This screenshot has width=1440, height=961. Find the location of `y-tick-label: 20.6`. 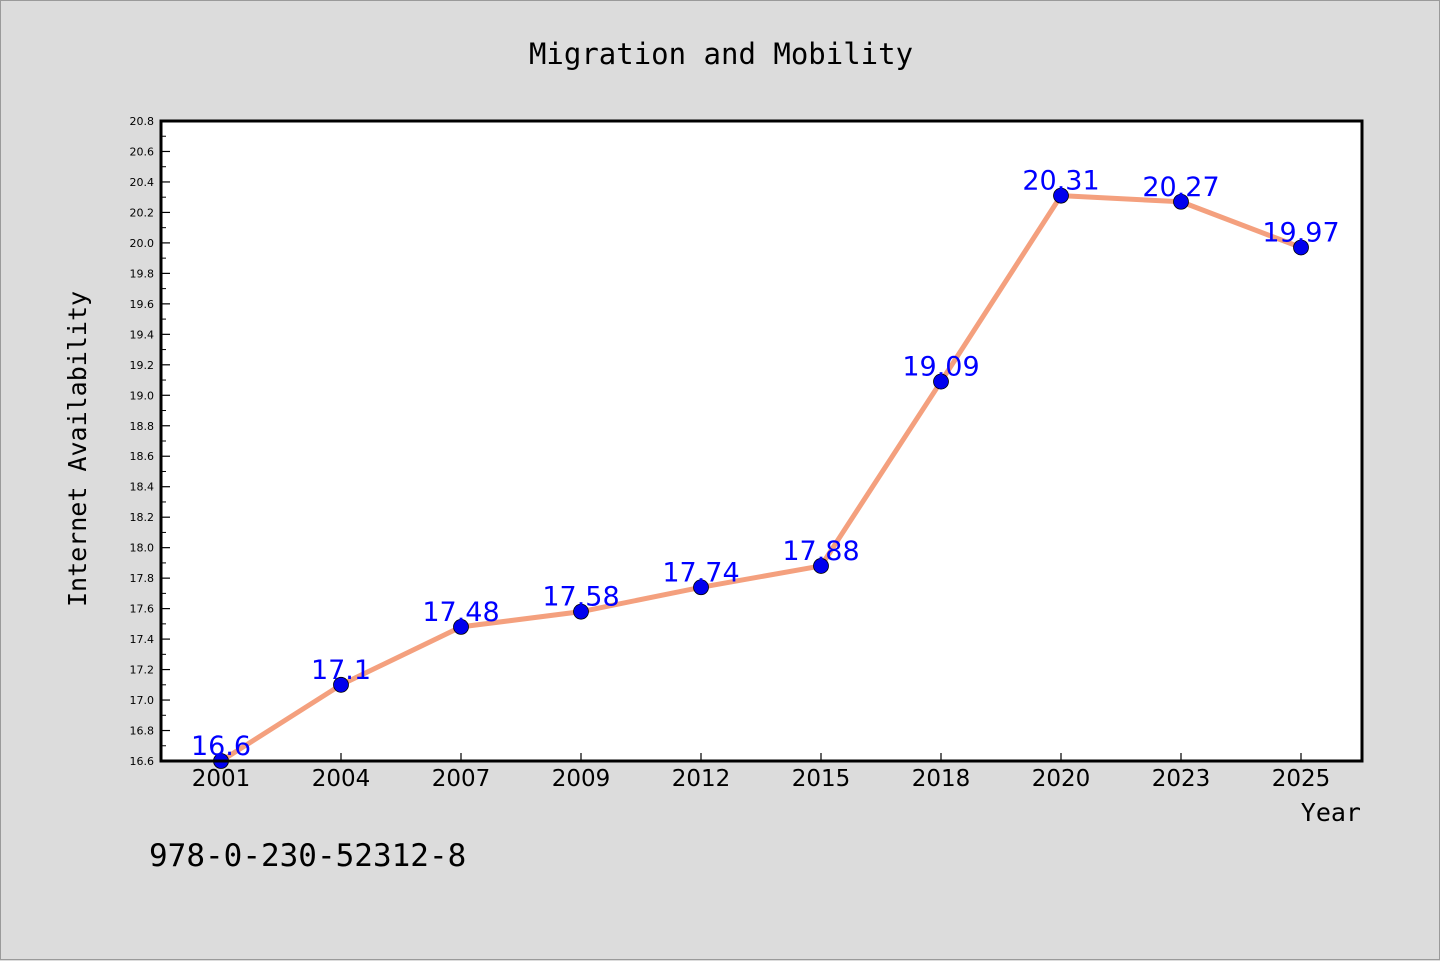

y-tick-label: 20.6 is located at coordinates (142, 151).